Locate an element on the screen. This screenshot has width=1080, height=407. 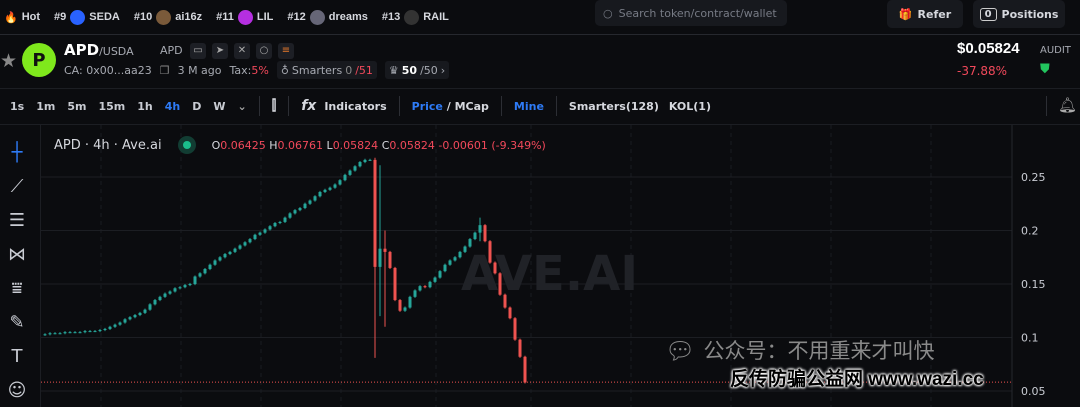
indicators-button: Indicators is located at coordinates (355, 106).